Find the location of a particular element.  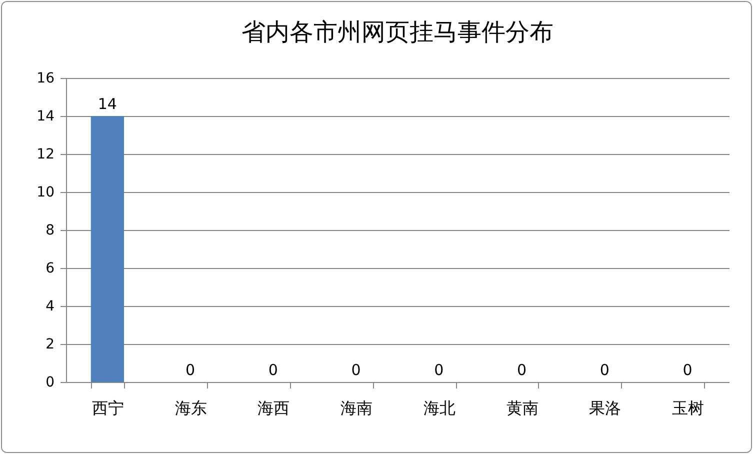

y-tick-label: 2 is located at coordinates (50, 344).